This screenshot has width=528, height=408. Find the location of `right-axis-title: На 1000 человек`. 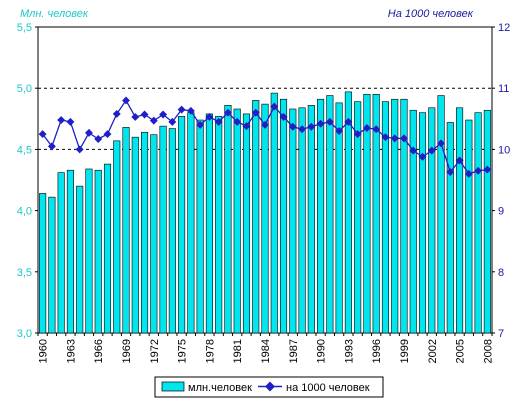

right-axis-title: На 1000 человек is located at coordinates (431, 14).